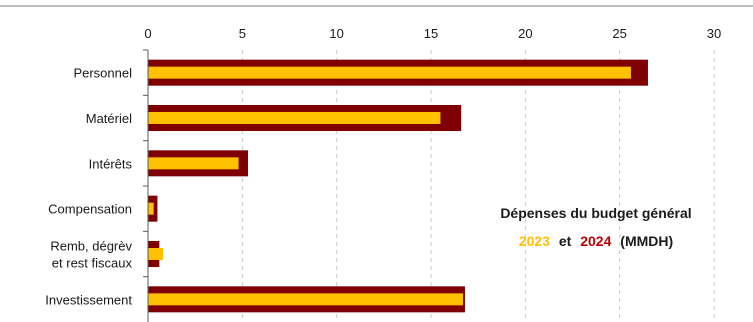 The width and height of the screenshot is (753, 322). I want to click on annotation-year-2024: 2024, so click(595, 241).